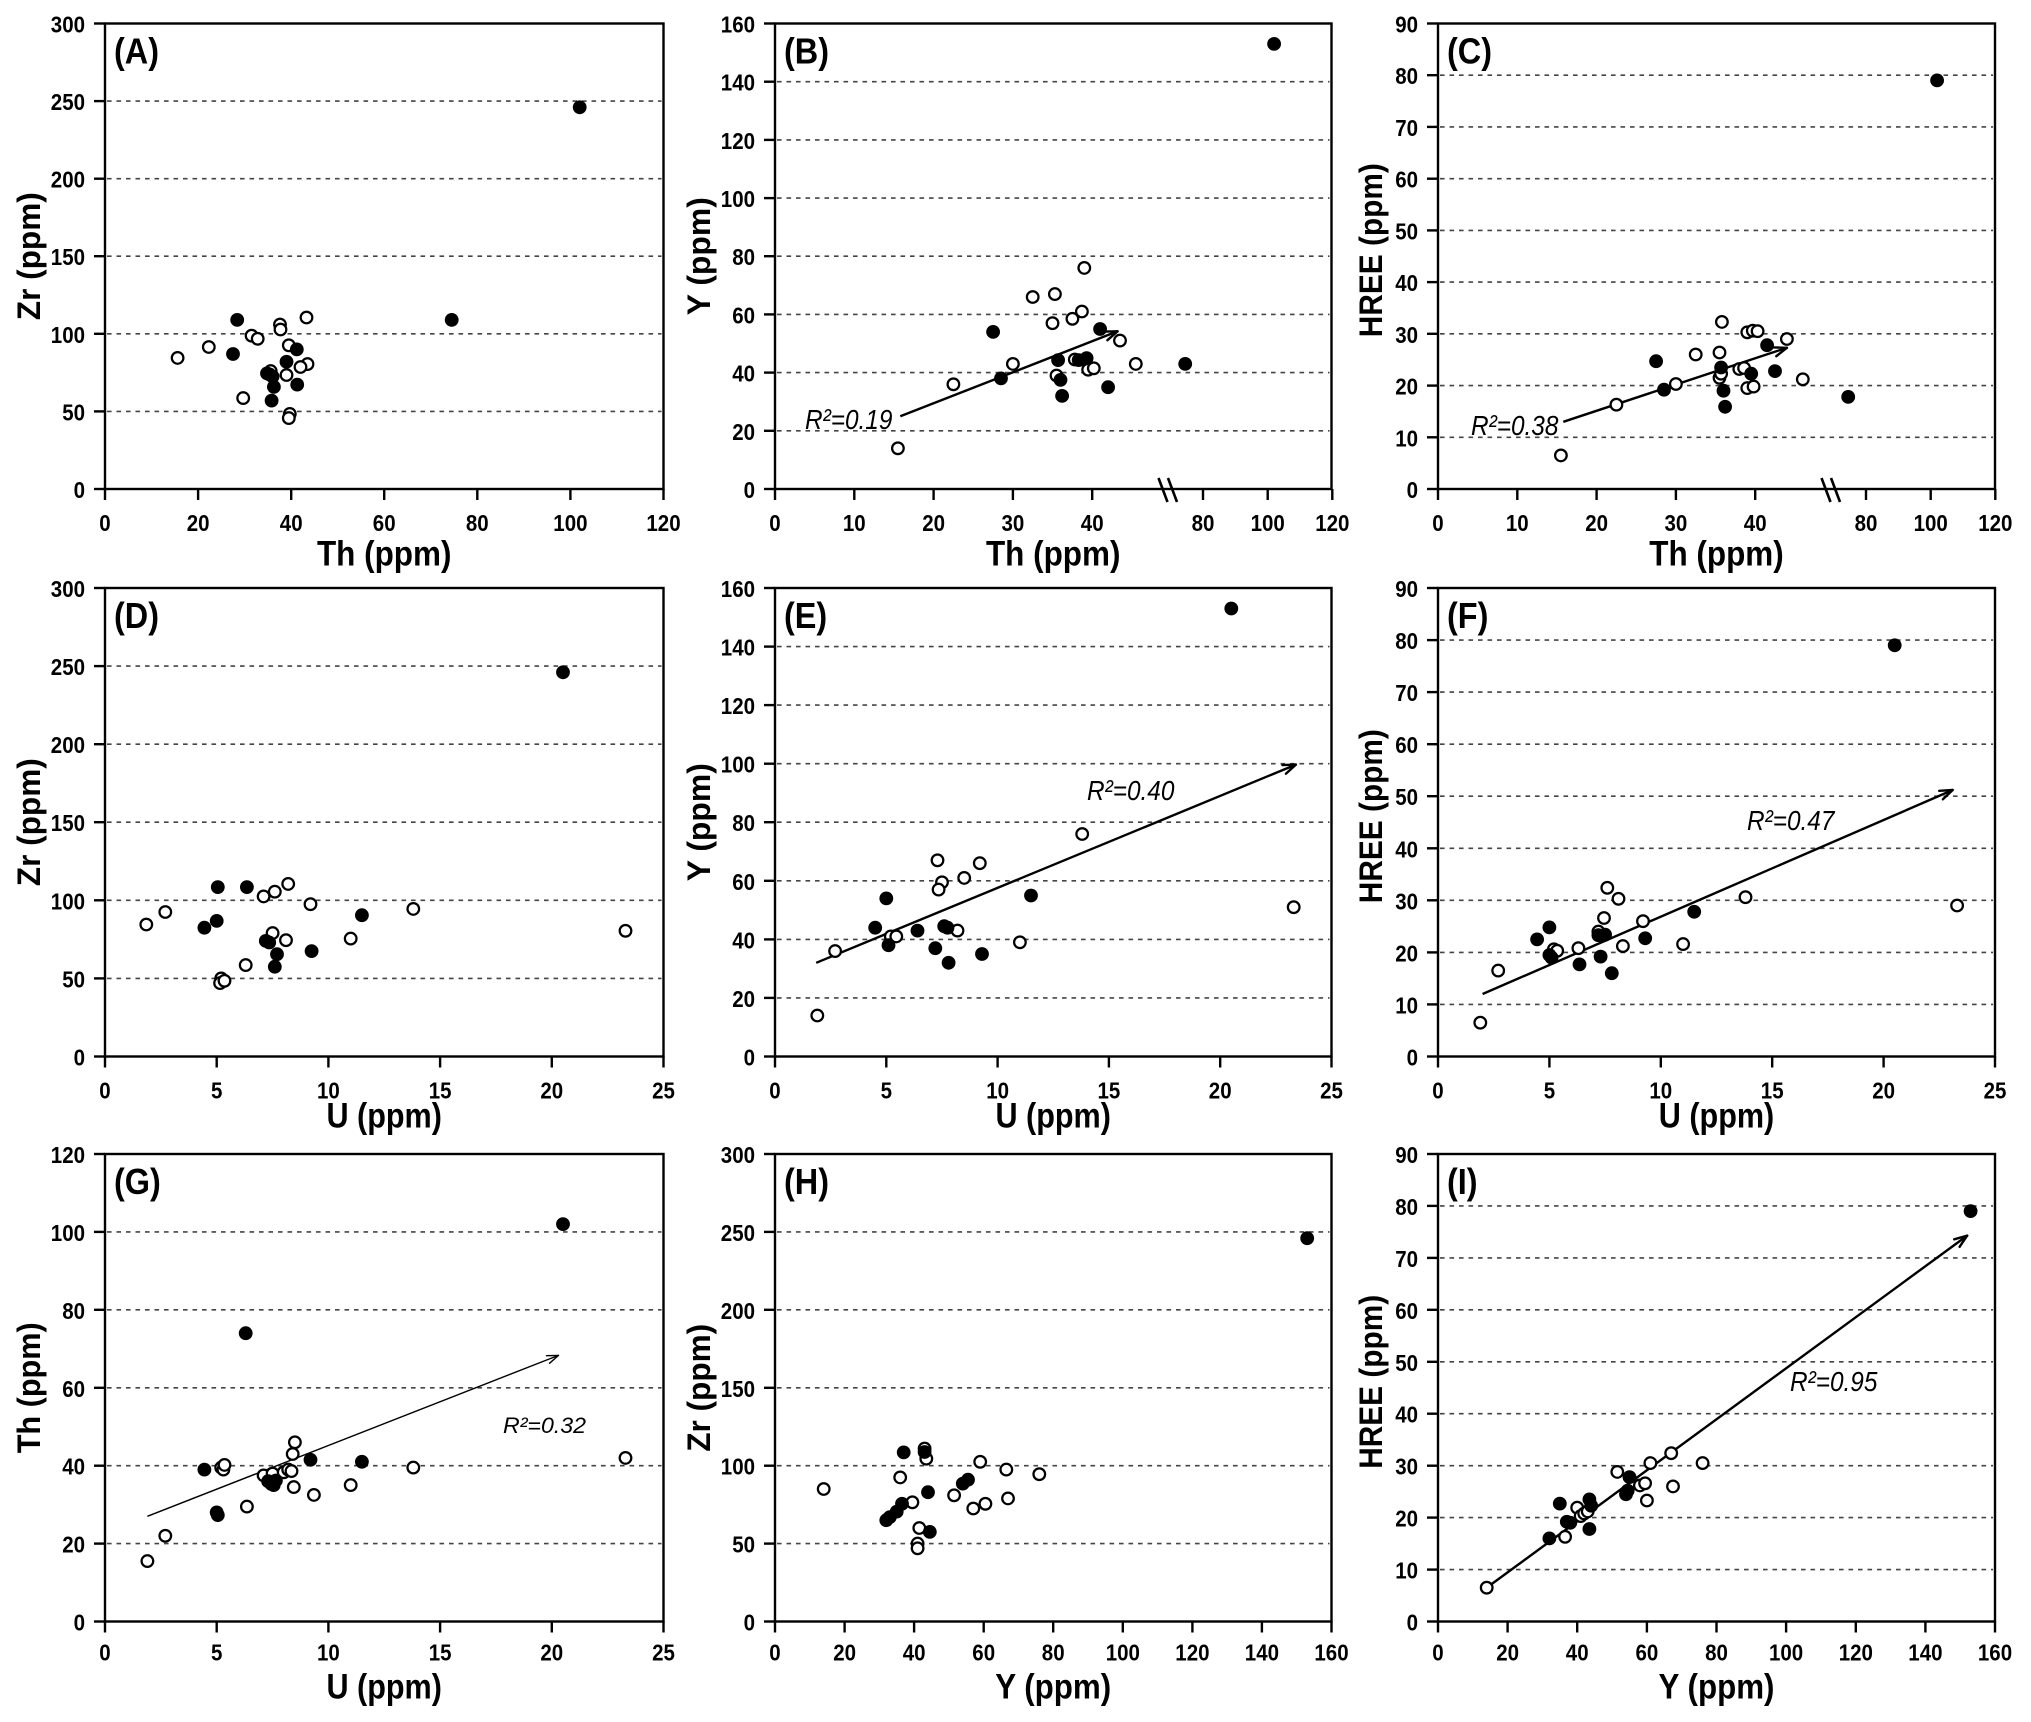 Image resolution: width=2031 pixels, height=1722 pixels. I want to click on svg-text: (I), so click(1462, 1181).